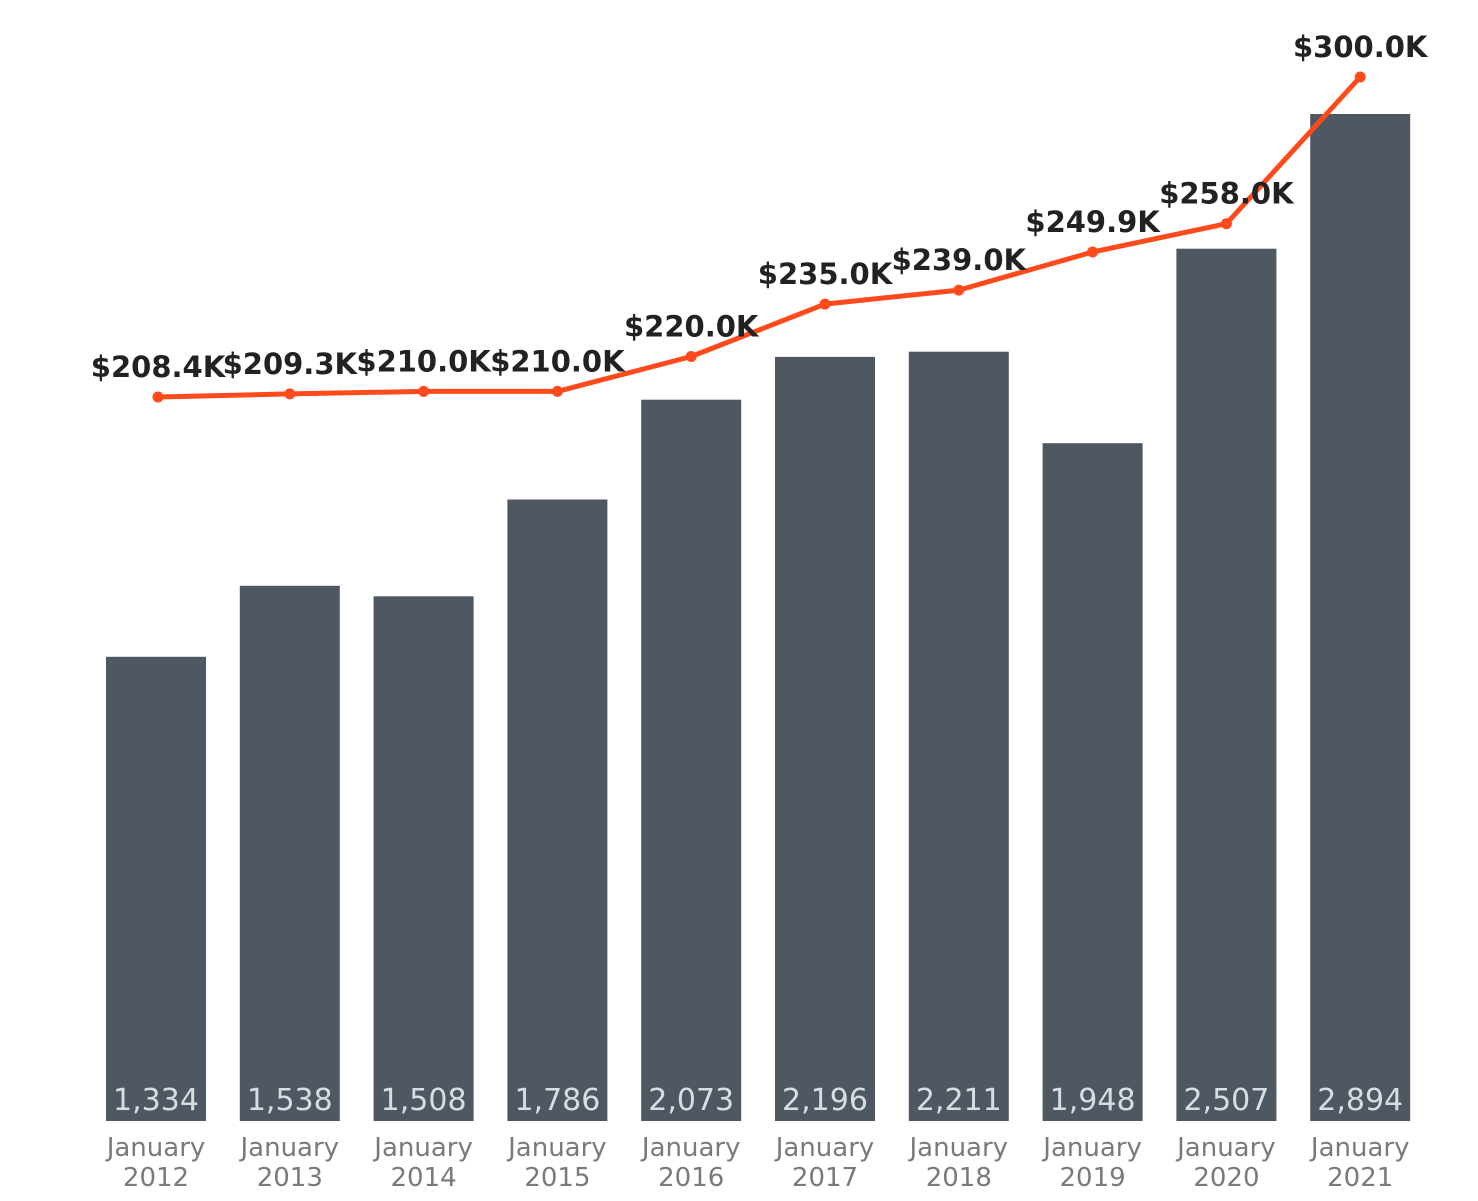 Image resolution: width=1478 pixels, height=1201 pixels. I want to click on bar-2021, so click(1360, 617).